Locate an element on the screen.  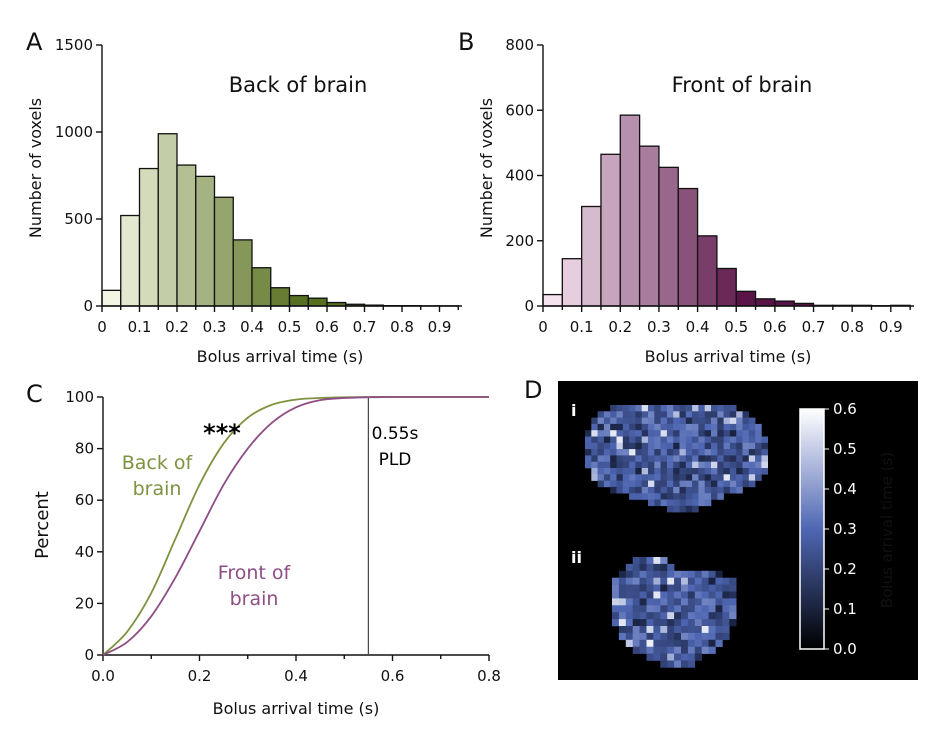
y-tick-label-a-2: 1000 is located at coordinates (74, 132).